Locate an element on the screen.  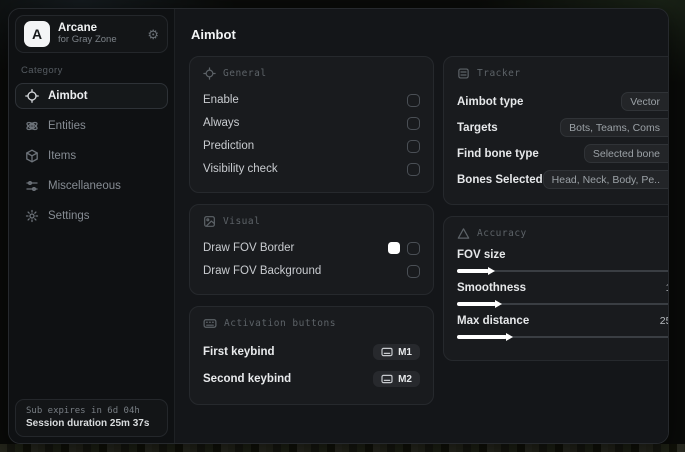
select-row-find-bone-type: Find bone type Selected bone is located at coordinates (563, 153).